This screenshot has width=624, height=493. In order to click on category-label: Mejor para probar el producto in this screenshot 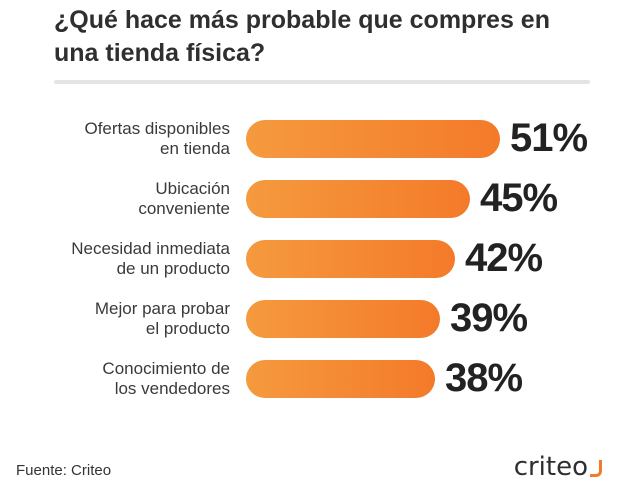, I will do `click(130, 319)`.